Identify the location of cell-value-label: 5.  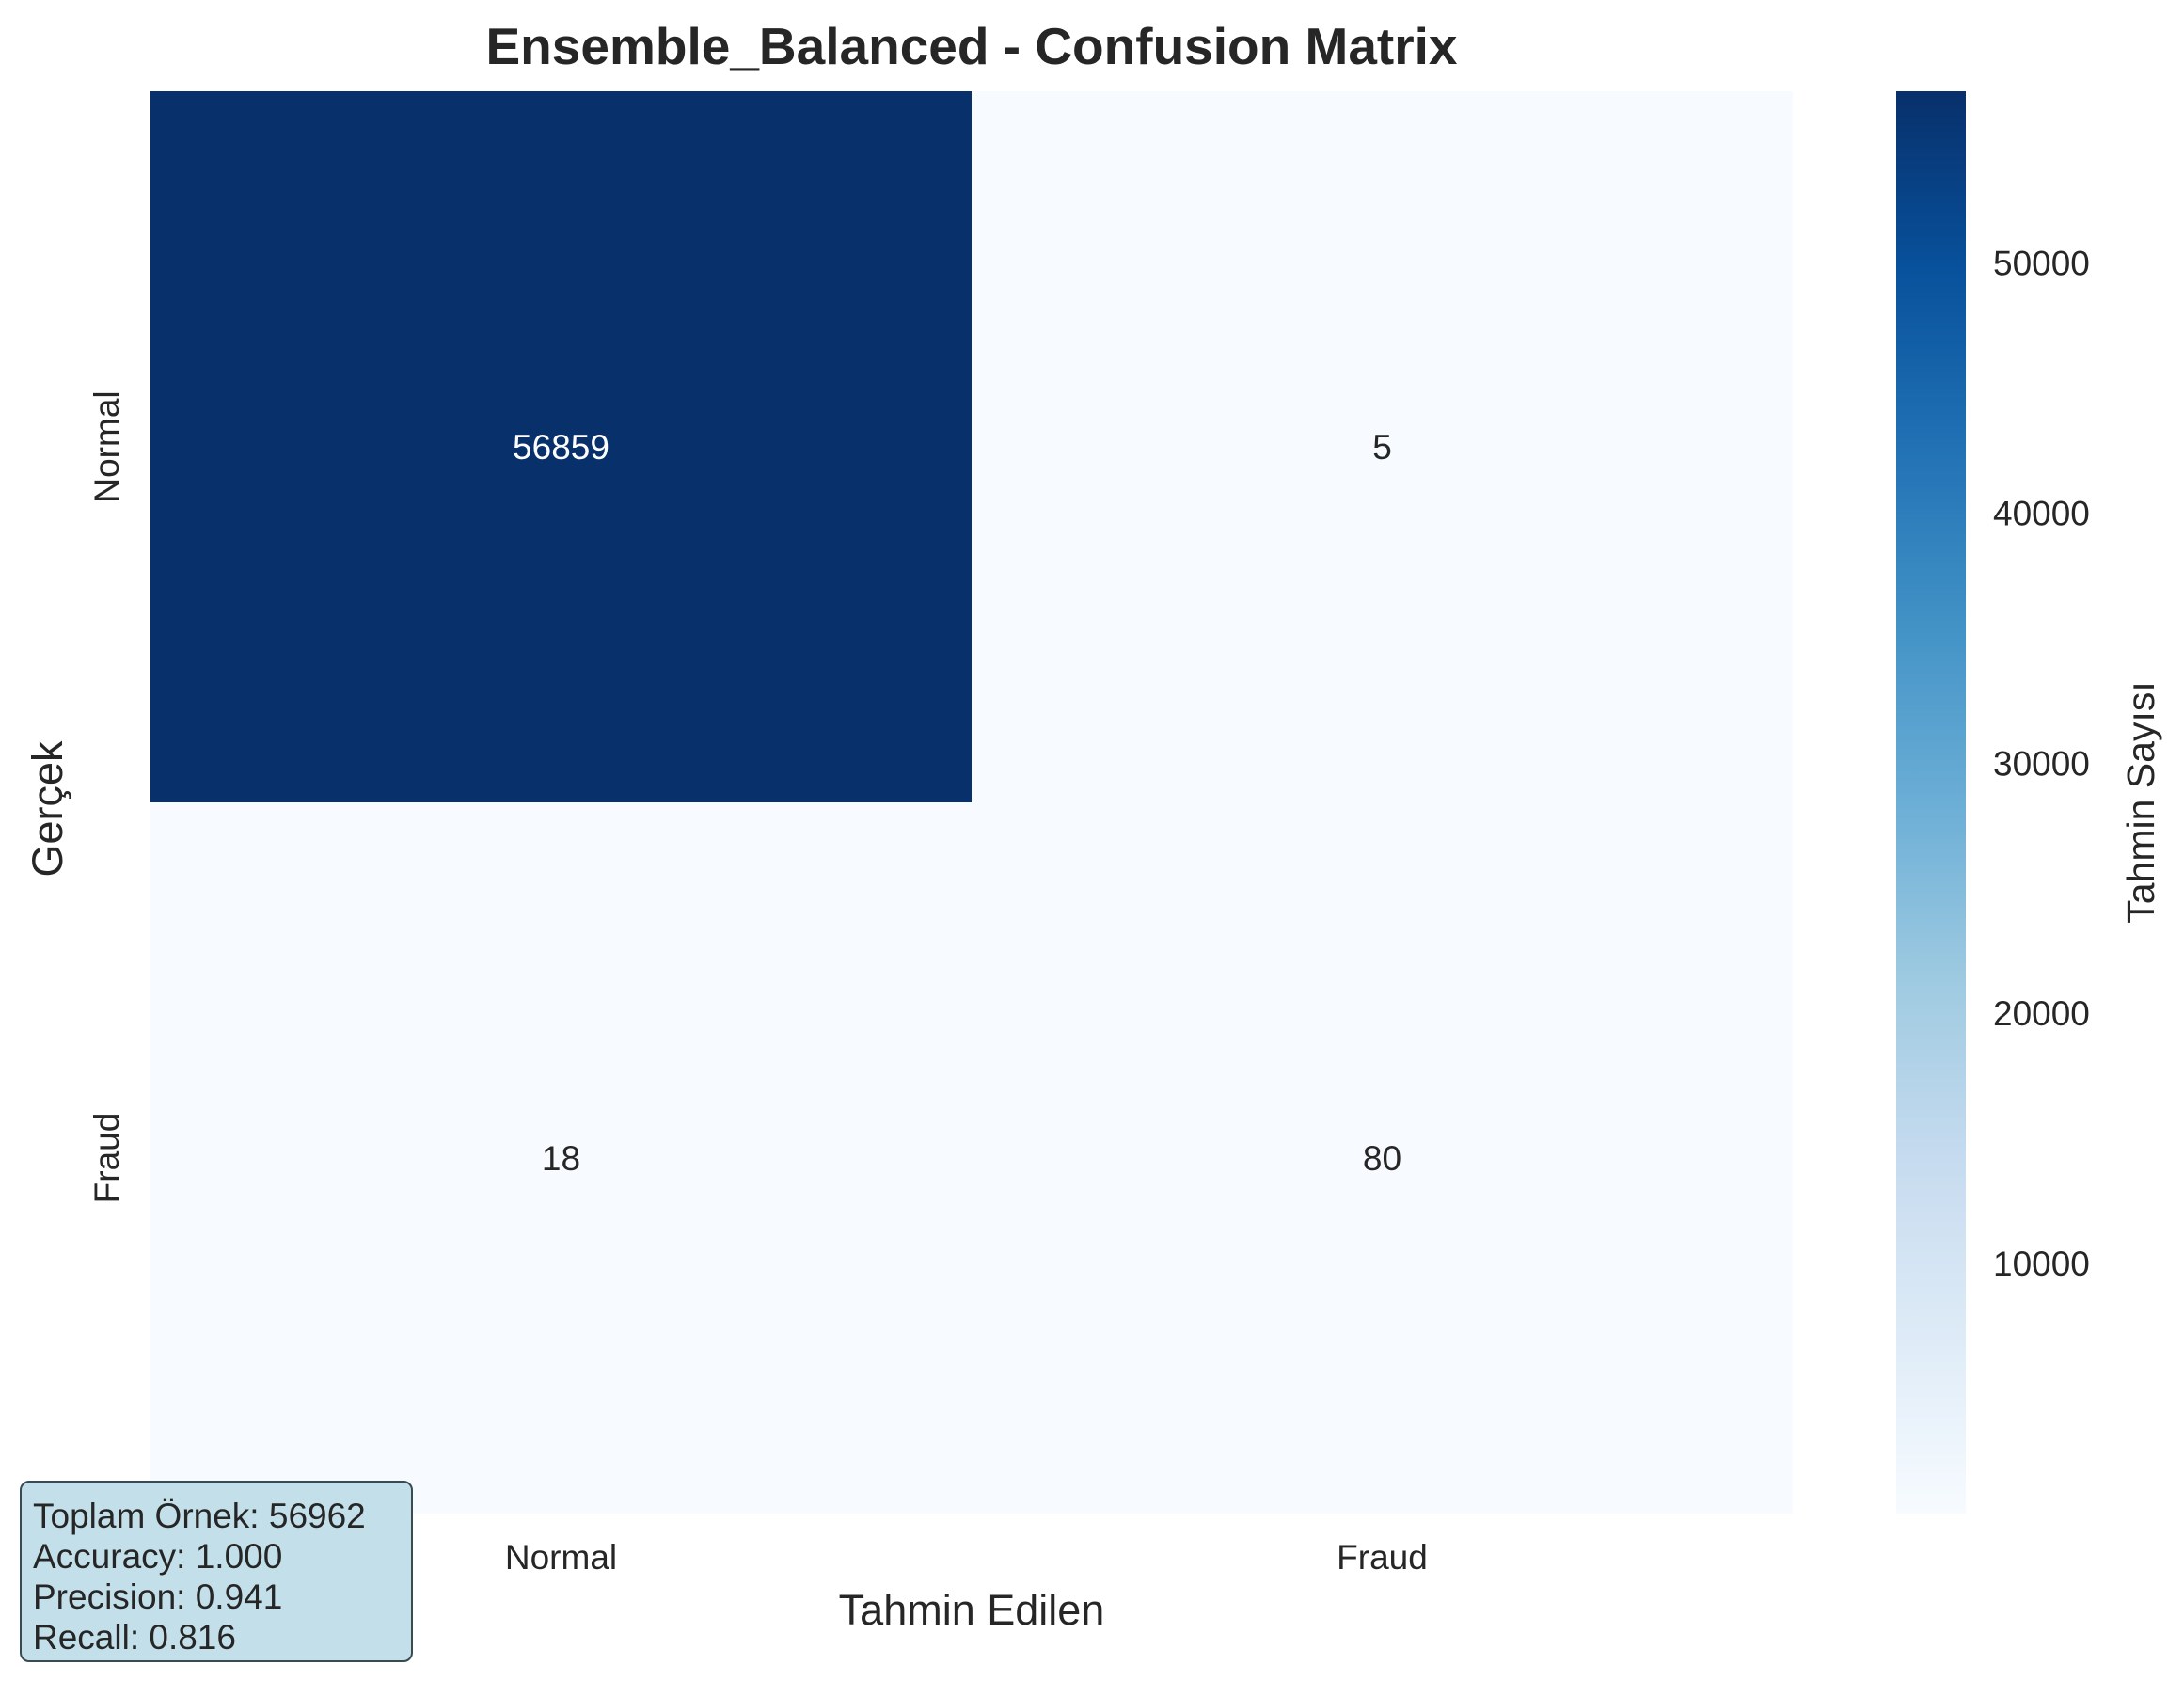
(1382, 447).